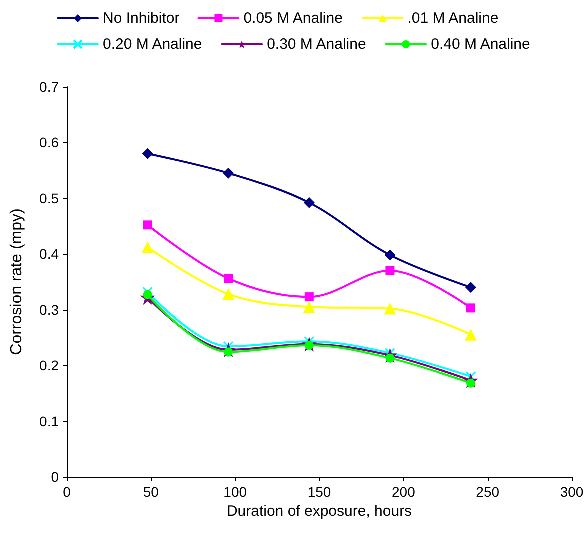 This screenshot has height=537, width=588. What do you see at coordinates (50, 87) in the screenshot?
I see `y-tick-label: 0.7` at bounding box center [50, 87].